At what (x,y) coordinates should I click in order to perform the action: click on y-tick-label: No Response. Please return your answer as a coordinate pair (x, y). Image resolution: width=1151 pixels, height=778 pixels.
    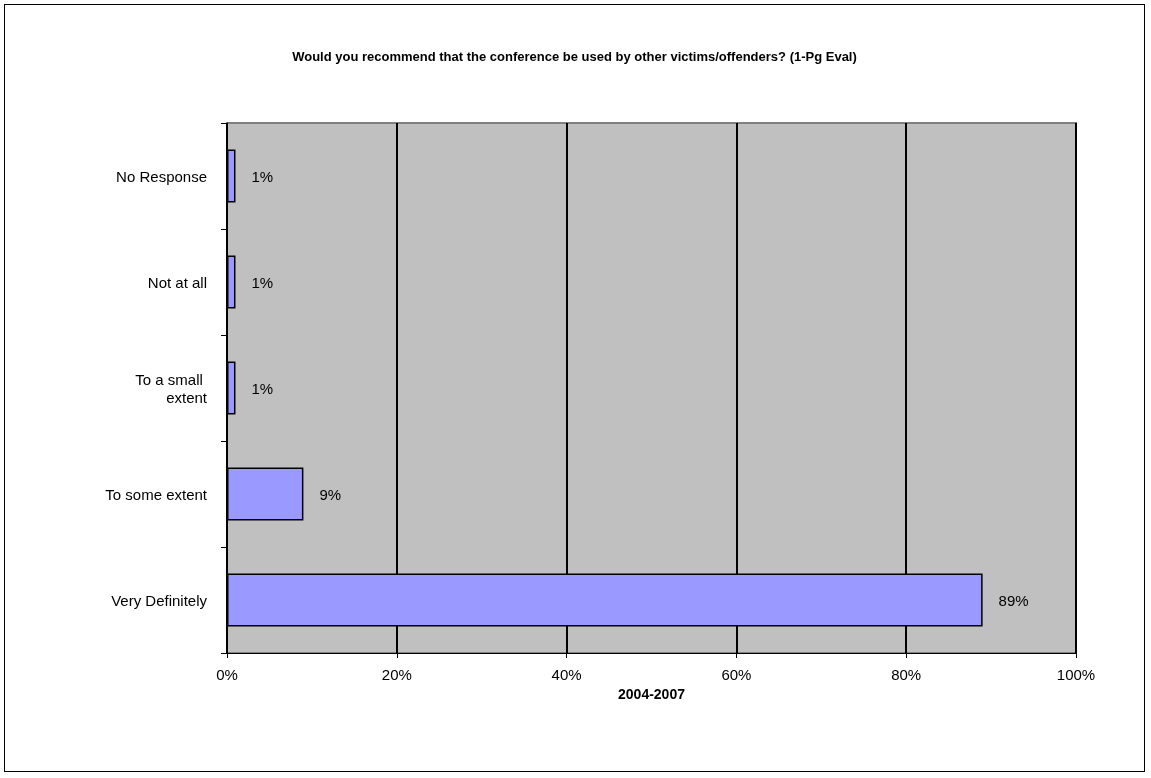
    Looking at the image, I should click on (161, 176).